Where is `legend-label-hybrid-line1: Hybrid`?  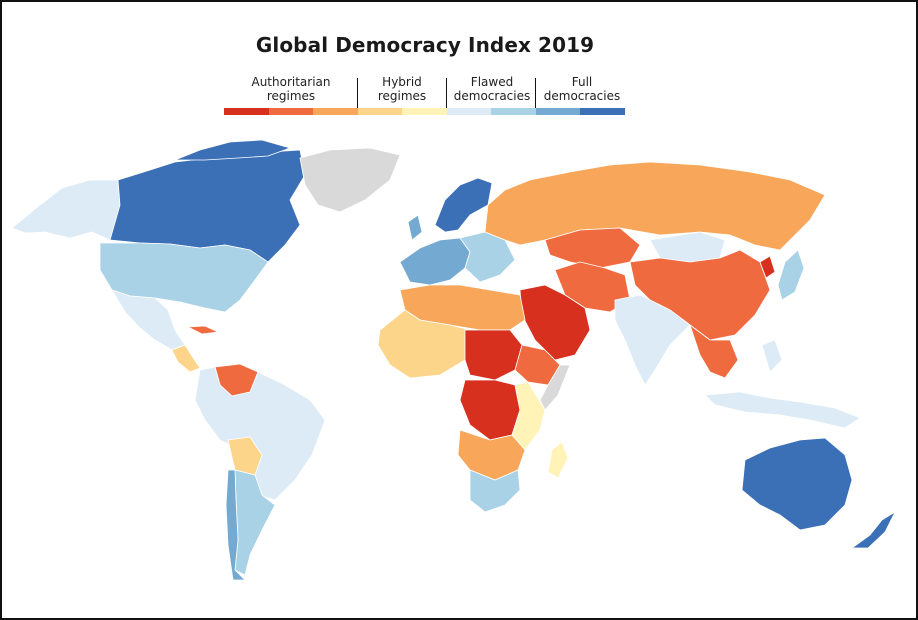
legend-label-hybrid-line1: Hybrid is located at coordinates (402, 82).